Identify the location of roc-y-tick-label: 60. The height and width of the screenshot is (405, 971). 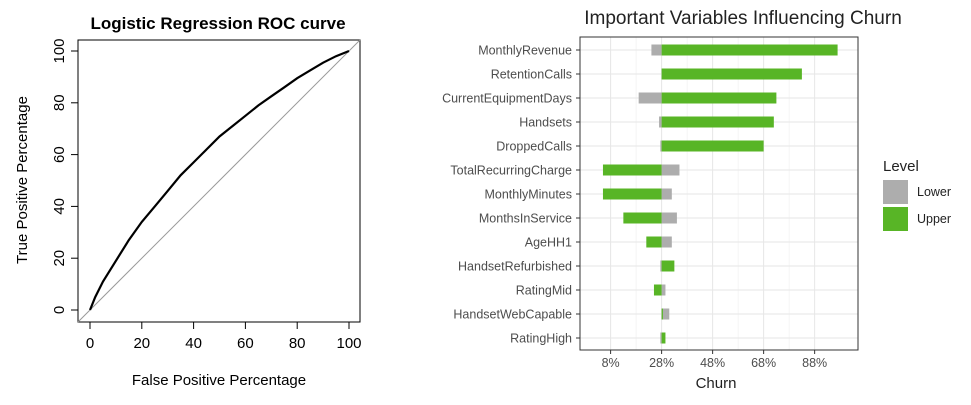
(59, 154).